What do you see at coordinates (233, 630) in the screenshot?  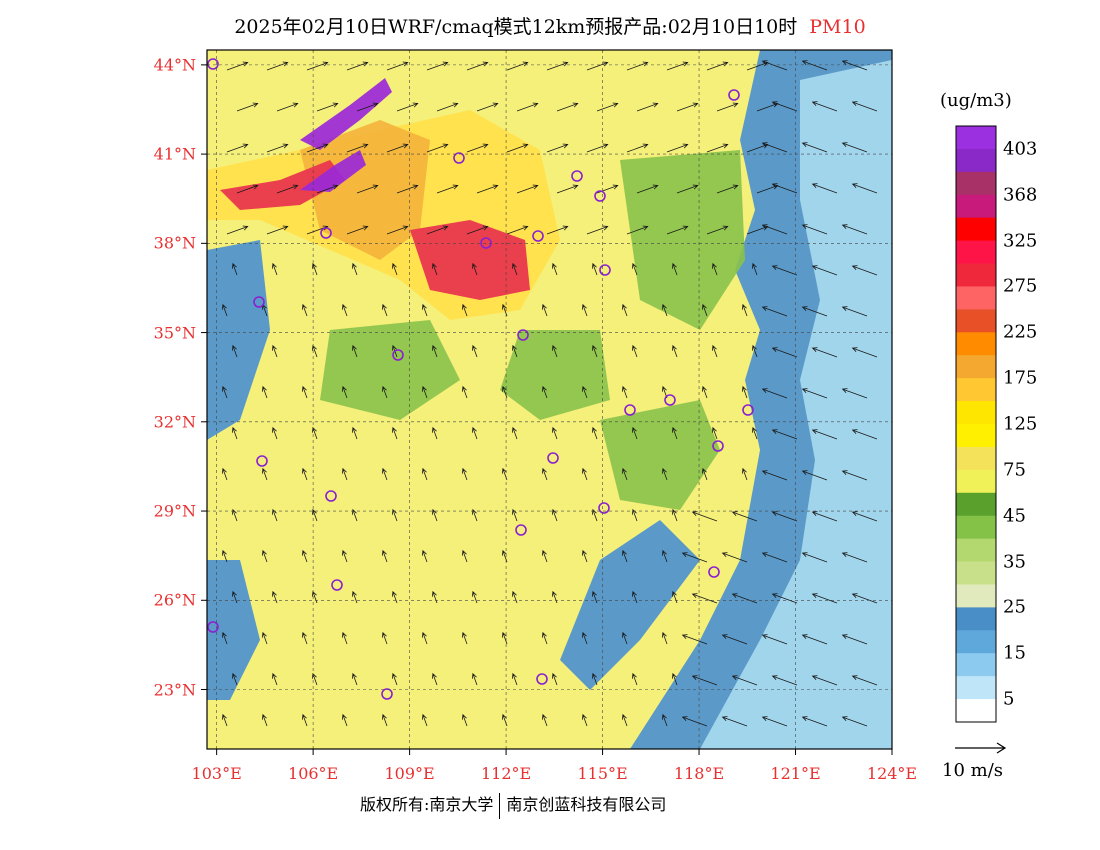 I see `southwest-blue-zone` at bounding box center [233, 630].